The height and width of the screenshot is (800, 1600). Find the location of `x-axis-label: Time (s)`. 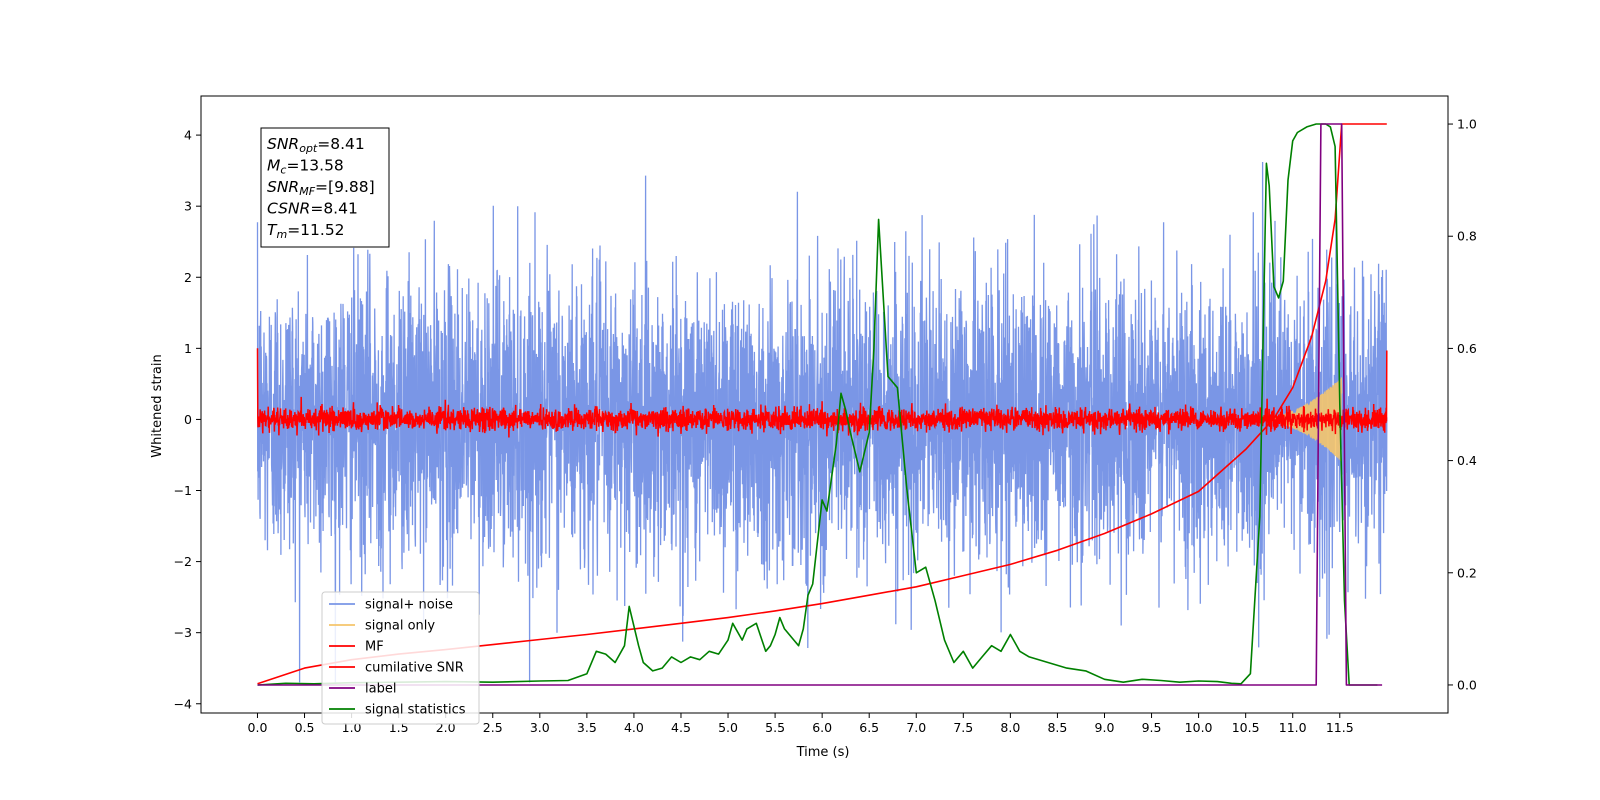

x-axis-label: Time (s) is located at coordinates (823, 752).